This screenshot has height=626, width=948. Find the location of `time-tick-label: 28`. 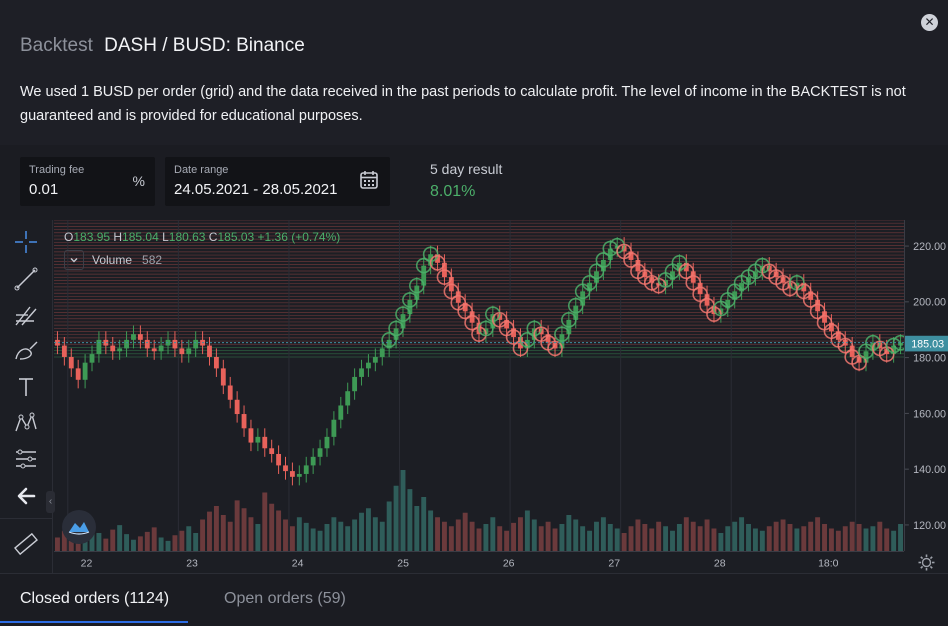

time-tick-label: 28 is located at coordinates (720, 563).